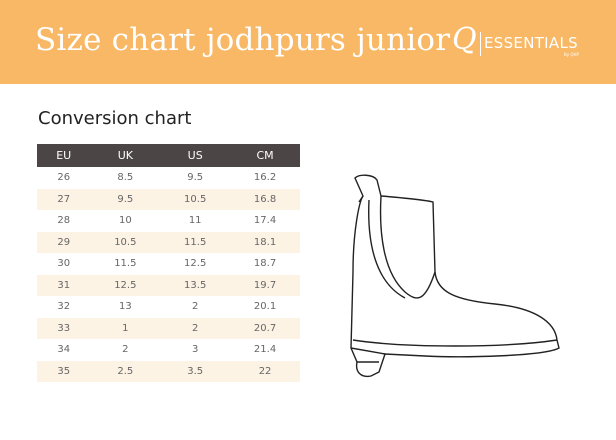 This screenshot has height=440, width=616. Describe the element at coordinates (480, 44) in the screenshot. I see `logo-divider` at that location.